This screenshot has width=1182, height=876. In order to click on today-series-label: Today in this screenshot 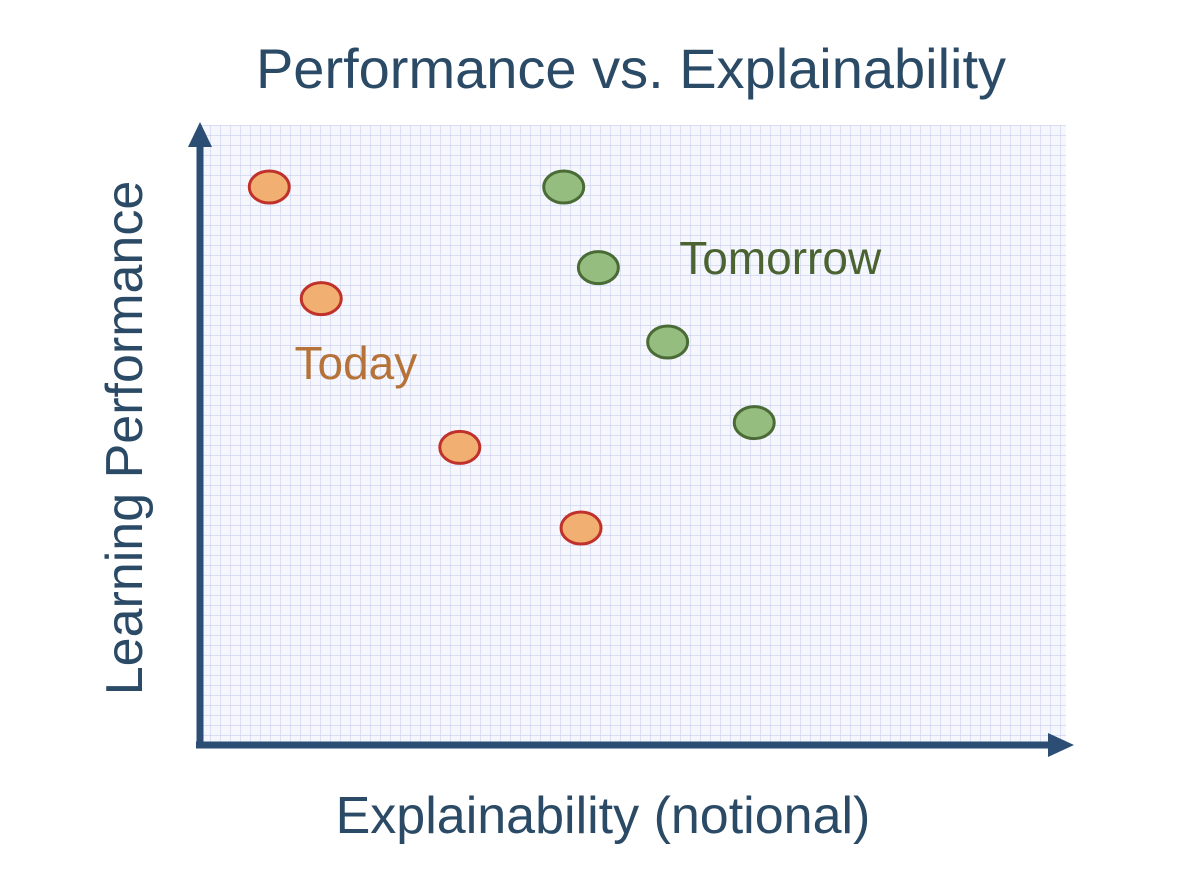, I will do `click(356, 363)`.